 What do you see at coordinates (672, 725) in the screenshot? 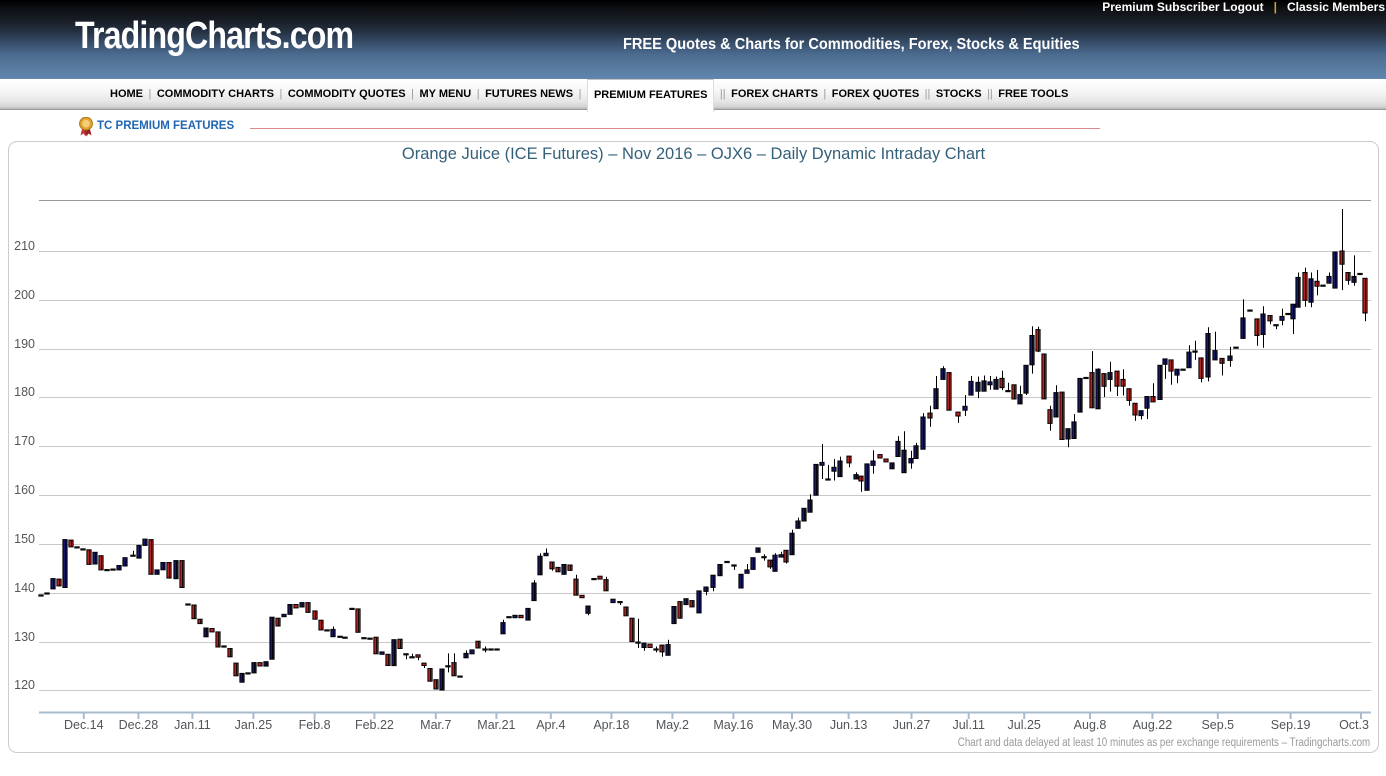
I see `svg-text: May.2` at bounding box center [672, 725].